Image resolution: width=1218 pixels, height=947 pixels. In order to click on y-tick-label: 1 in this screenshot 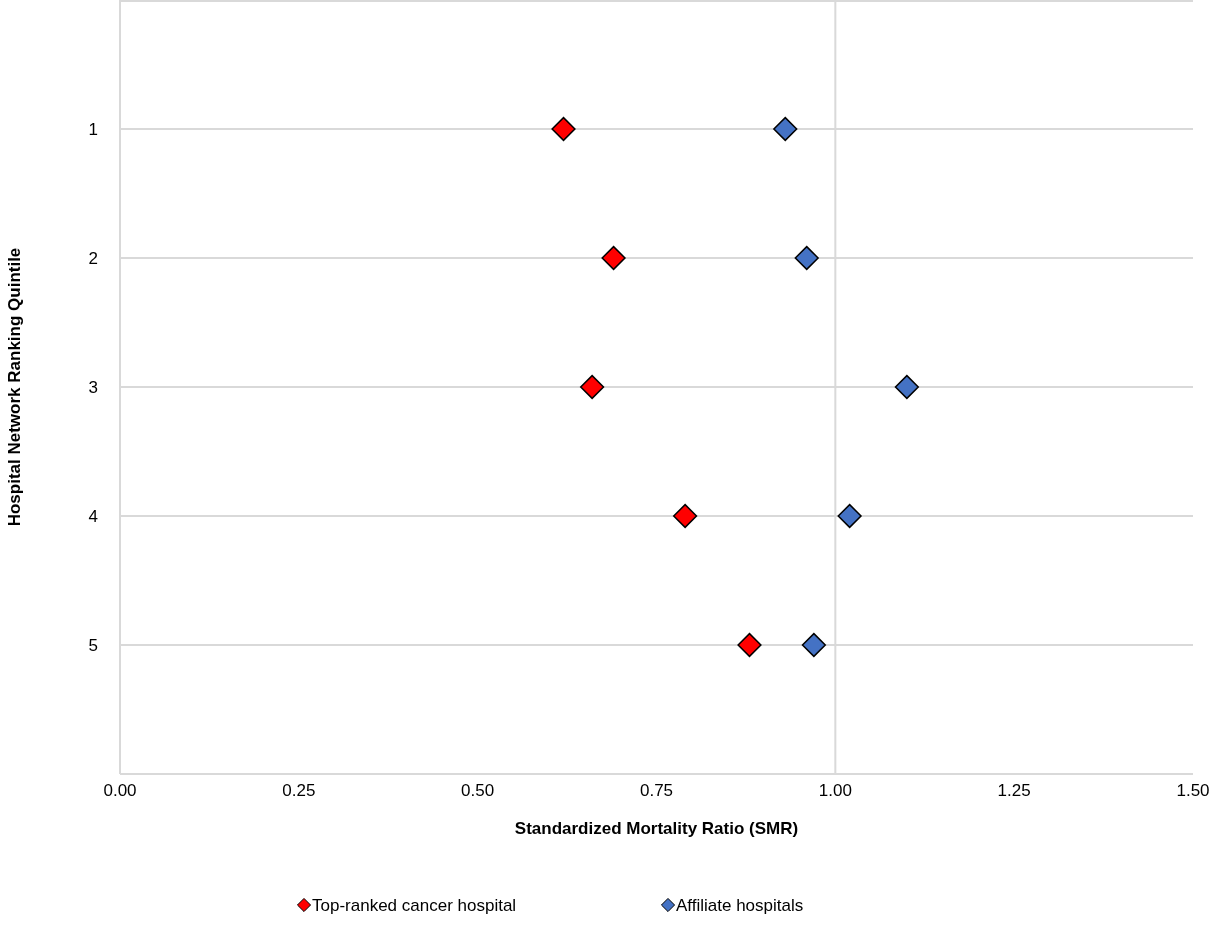, I will do `click(93, 129)`.